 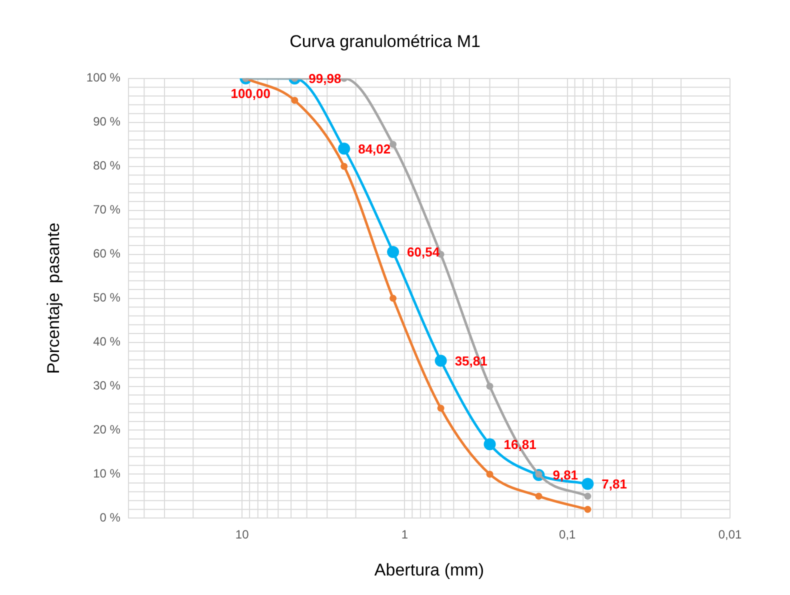 What do you see at coordinates (107, 341) in the screenshot?
I see `y-tick-label: 40 %` at bounding box center [107, 341].